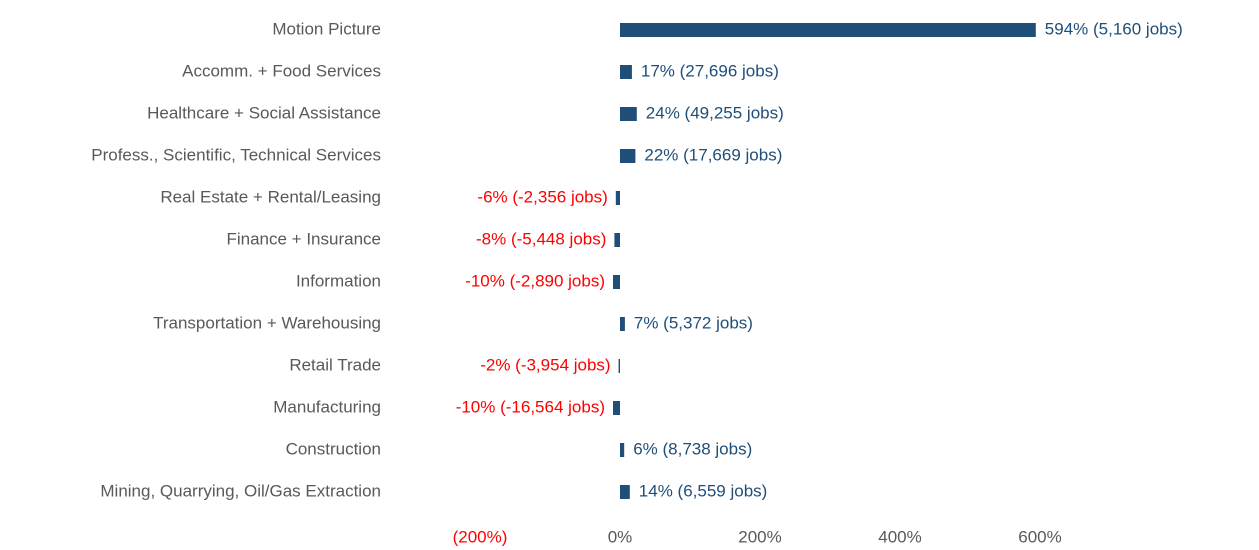 This screenshot has height=550, width=1259. Describe the element at coordinates (281, 70) in the screenshot. I see `category-label: Accomm. + Food Services` at that location.